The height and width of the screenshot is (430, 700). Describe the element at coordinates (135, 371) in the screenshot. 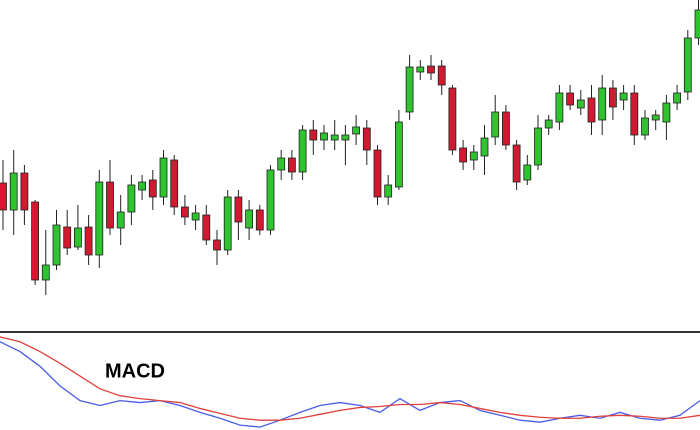

I see `macd-label: MACD` at that location.